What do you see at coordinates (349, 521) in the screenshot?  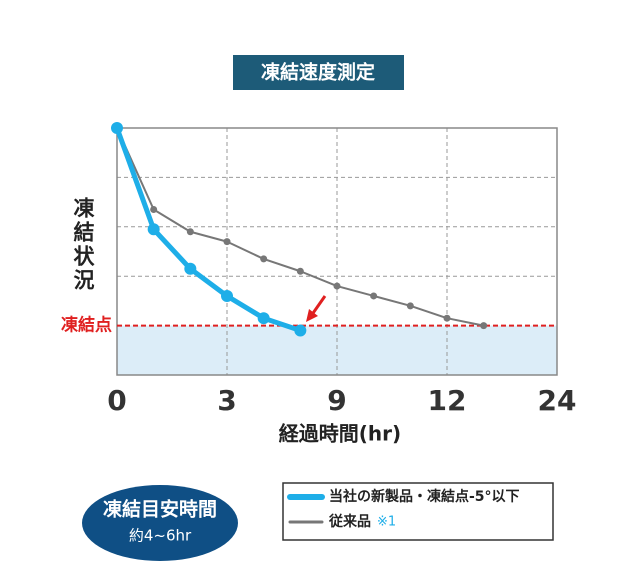 I see `legend-label: 従来品` at bounding box center [349, 521].